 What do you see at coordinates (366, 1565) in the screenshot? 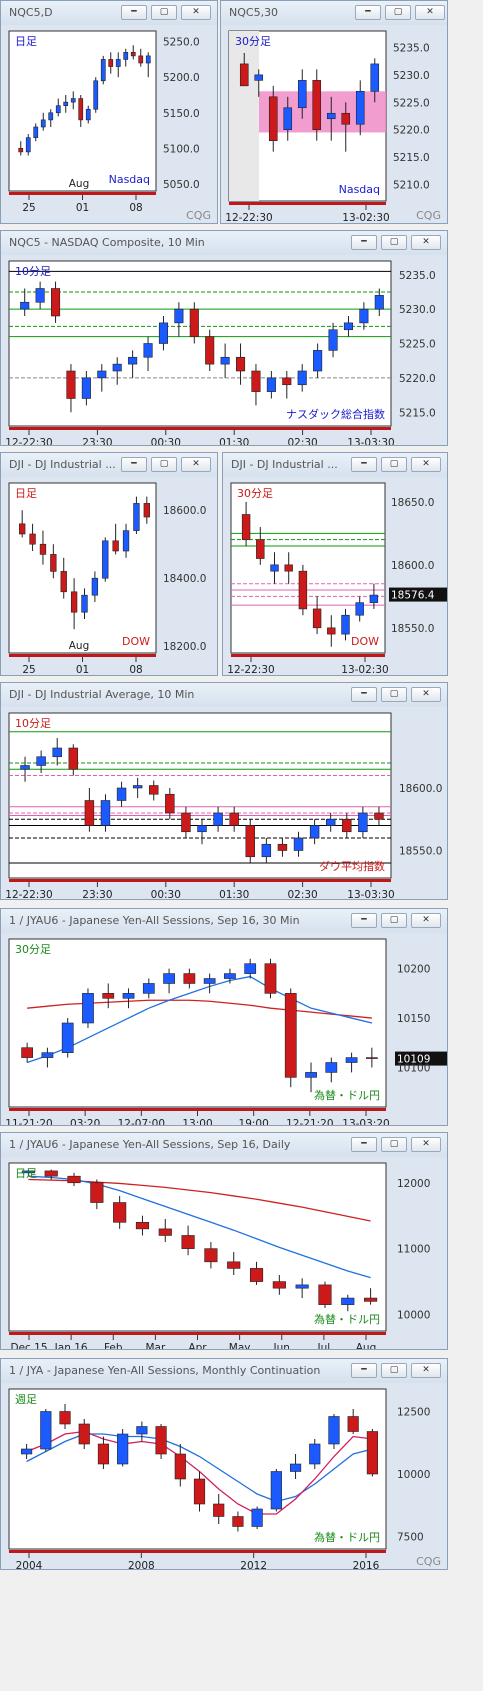
I see `x-tick-label: 2016` at bounding box center [366, 1565].